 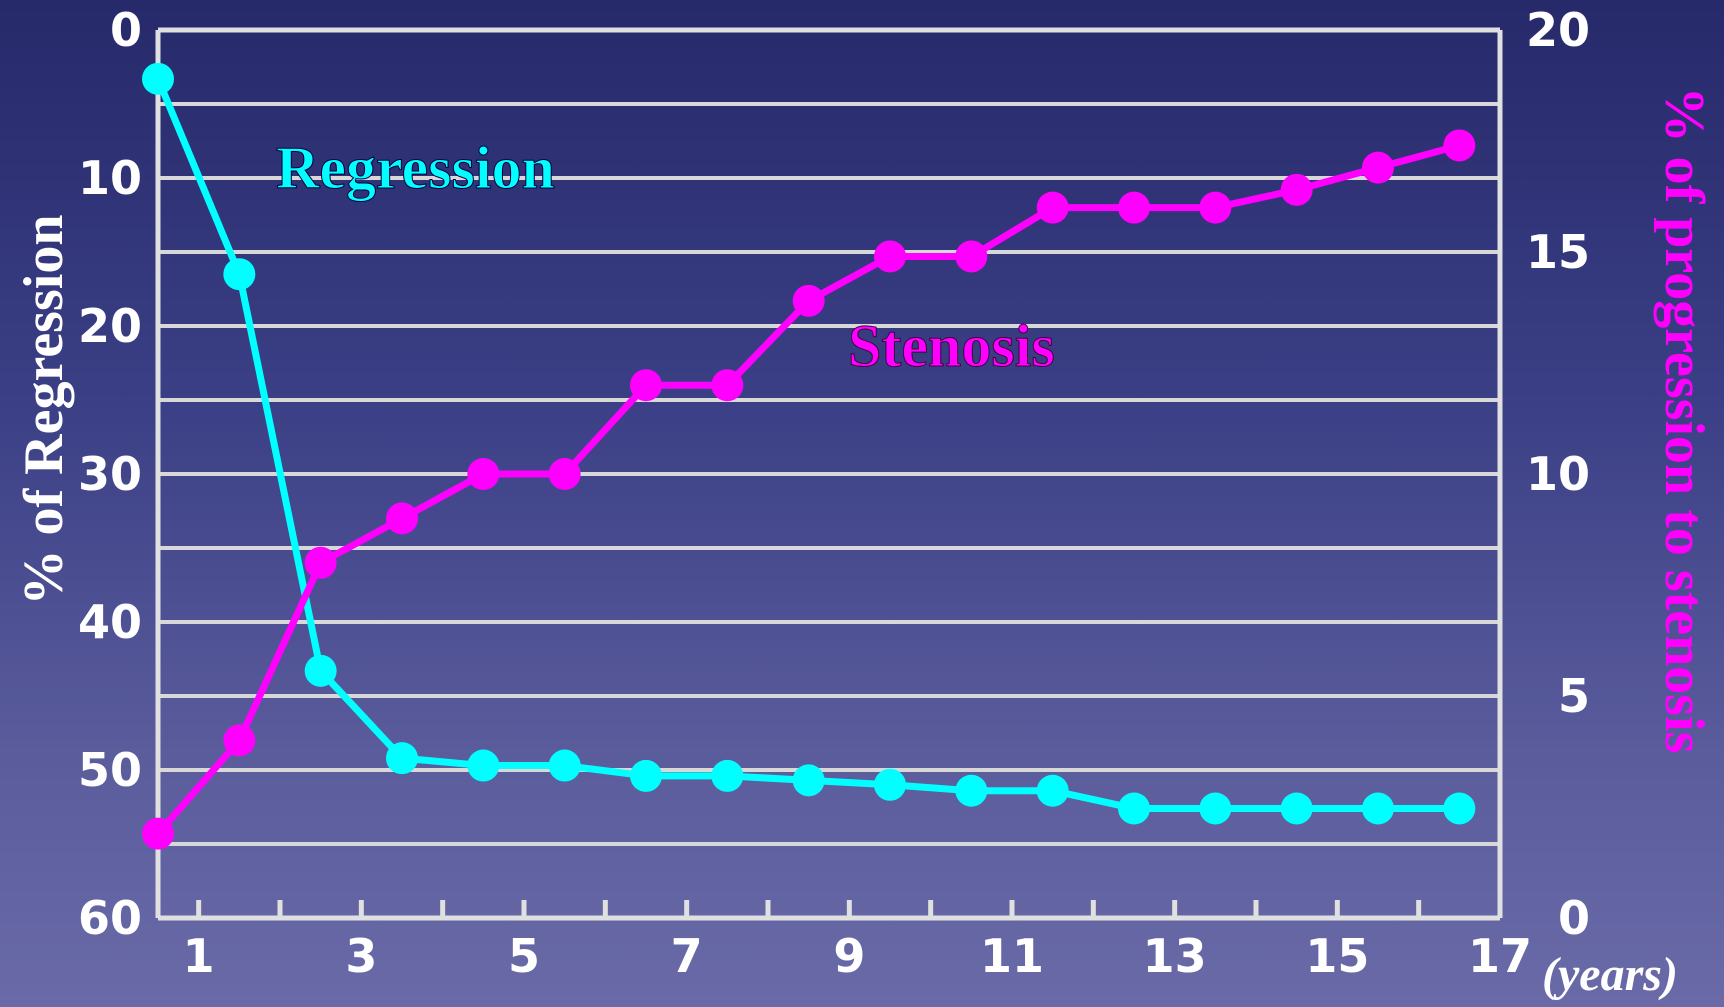 What do you see at coordinates (361, 956) in the screenshot?
I see `x-tick-label: 3` at bounding box center [361, 956].